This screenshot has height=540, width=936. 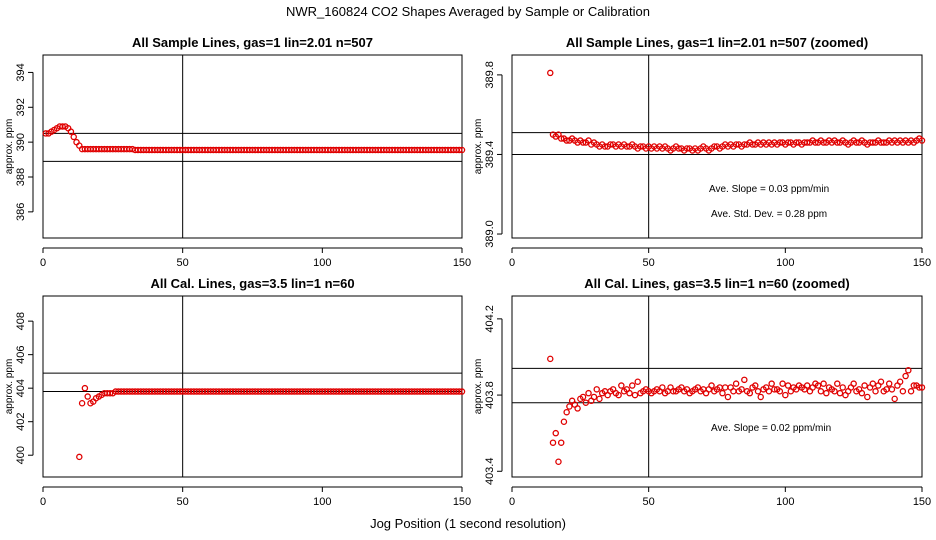 What do you see at coordinates (21, 354) in the screenshot?
I see `y-tick-label: 406` at bounding box center [21, 354].